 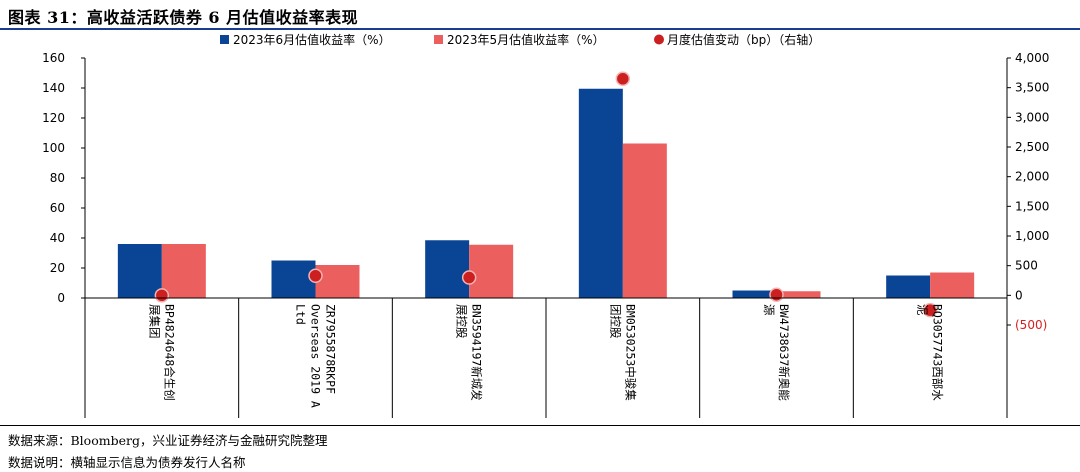 I want to click on legend-label: 月度估值变动（bp）（右轴）, so click(x=743, y=39).